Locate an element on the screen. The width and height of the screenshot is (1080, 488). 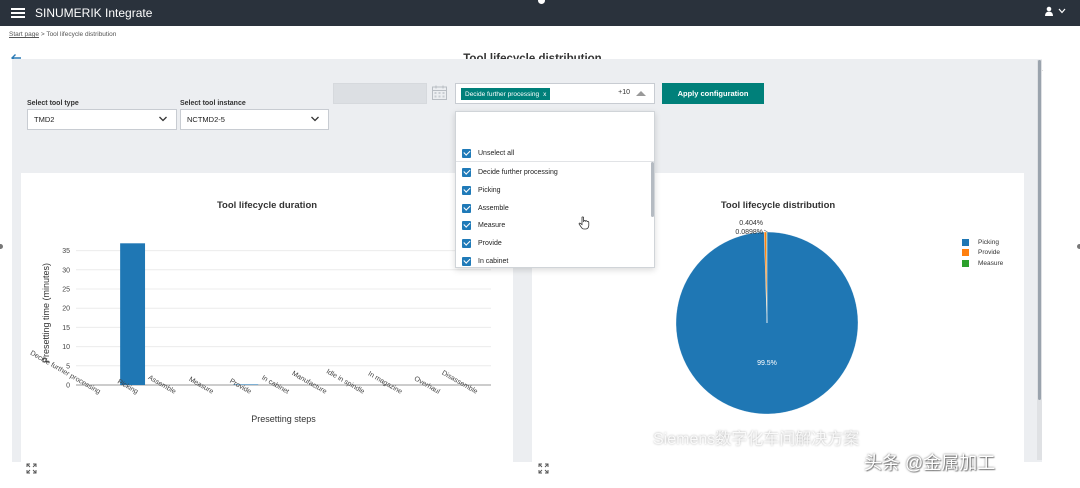
option-label: Picking is located at coordinates (489, 190).